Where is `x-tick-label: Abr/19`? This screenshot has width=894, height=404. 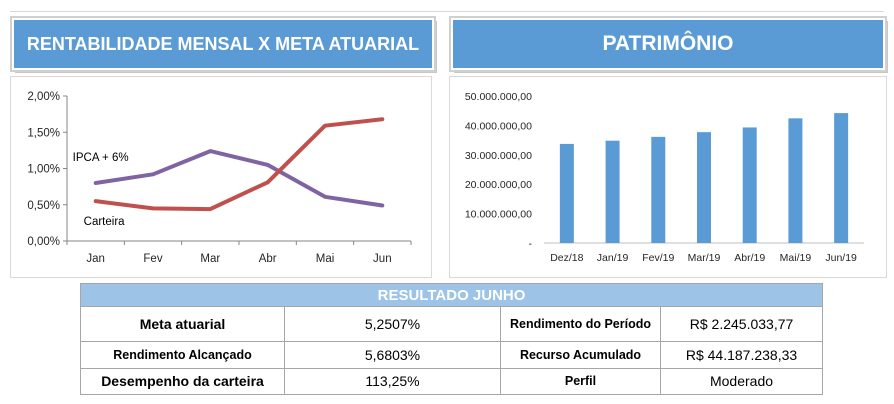
x-tick-label: Abr/19 is located at coordinates (749, 258).